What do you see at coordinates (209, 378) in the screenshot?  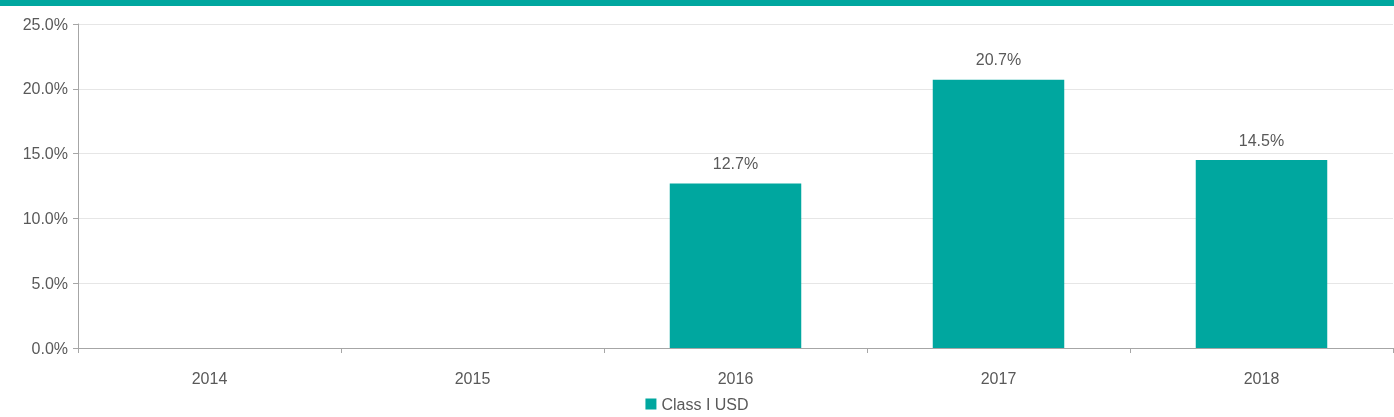 I see `x-tick-label: 2014` at bounding box center [209, 378].